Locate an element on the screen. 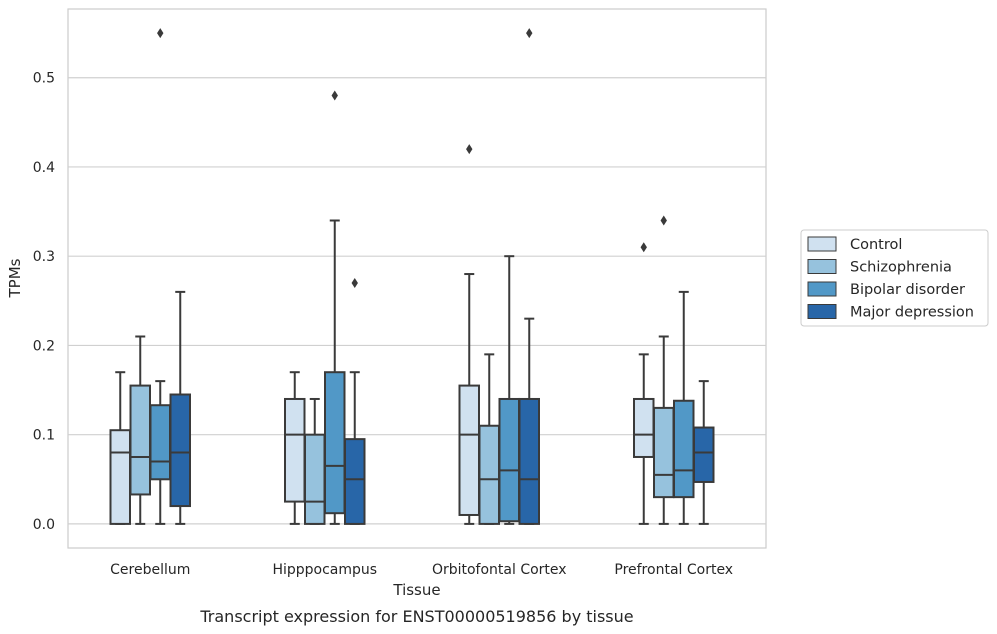 The width and height of the screenshot is (997, 634). y-axis-ticks: 0.0 0.1 0.2 0.3 0.4 0.5 is located at coordinates (44, 302).